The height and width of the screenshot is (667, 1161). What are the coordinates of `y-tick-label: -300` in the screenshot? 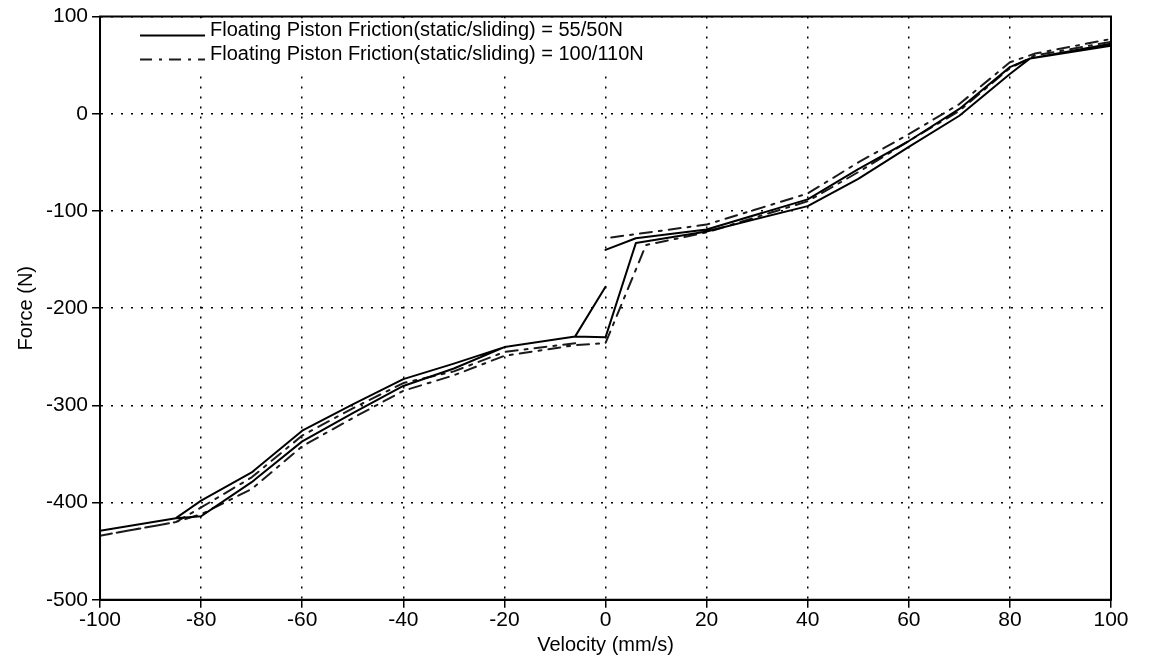 It's located at (67, 404).